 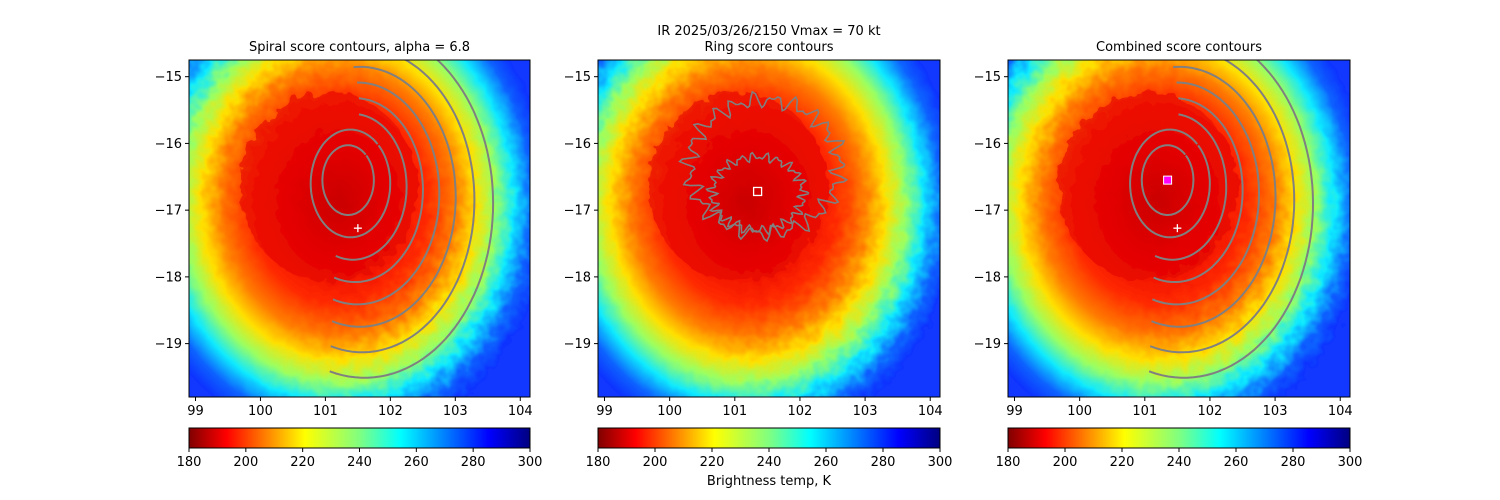 What do you see at coordinates (768, 47) in the screenshot?
I see `panel-title: Ring score contours` at bounding box center [768, 47].